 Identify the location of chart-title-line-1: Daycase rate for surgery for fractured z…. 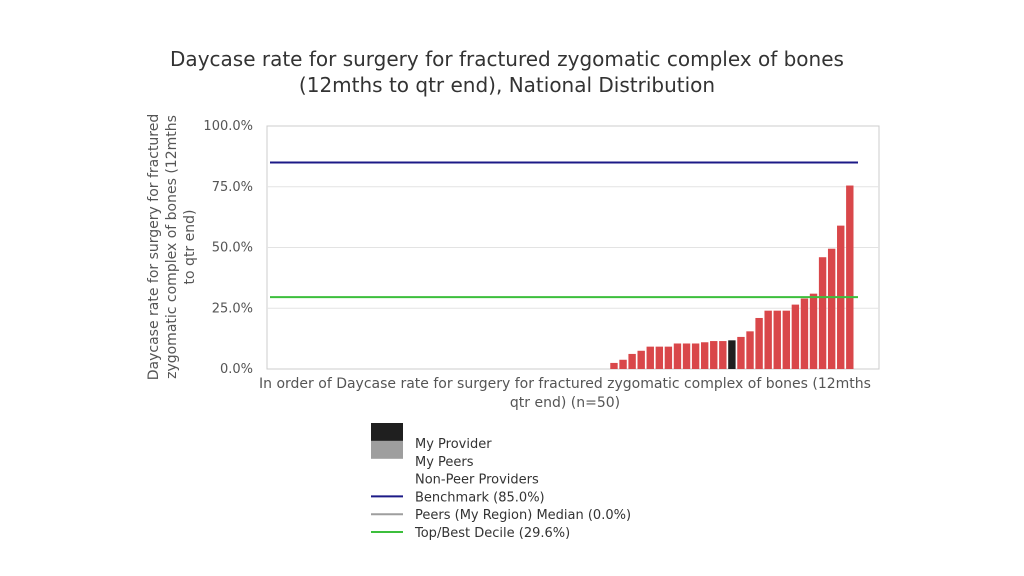
(507, 59).